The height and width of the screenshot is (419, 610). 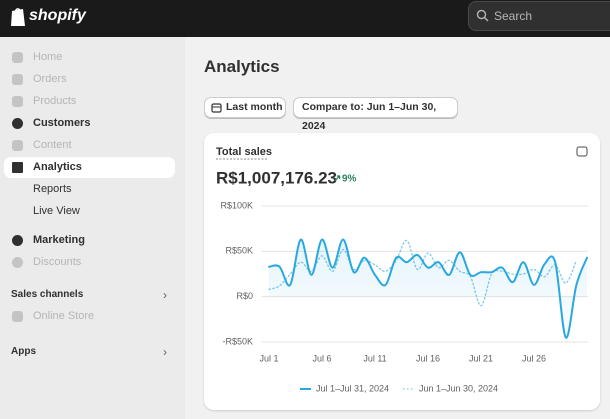 I want to click on nav-item: Analytics, so click(x=57, y=167).